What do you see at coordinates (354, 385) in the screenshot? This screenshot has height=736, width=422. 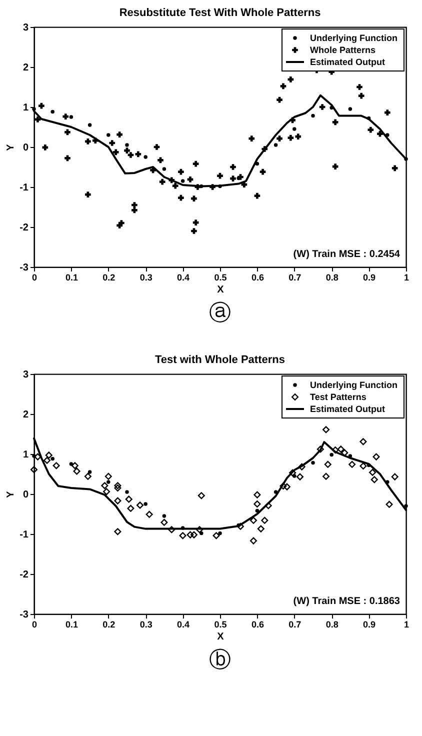 I see `legend-label: Underlying Function` at bounding box center [354, 385].